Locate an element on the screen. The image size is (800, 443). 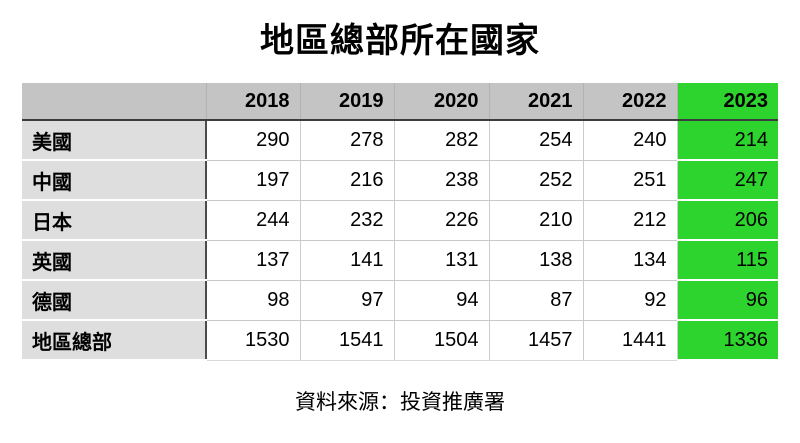
value-cell: 1504 is located at coordinates (442, 340).